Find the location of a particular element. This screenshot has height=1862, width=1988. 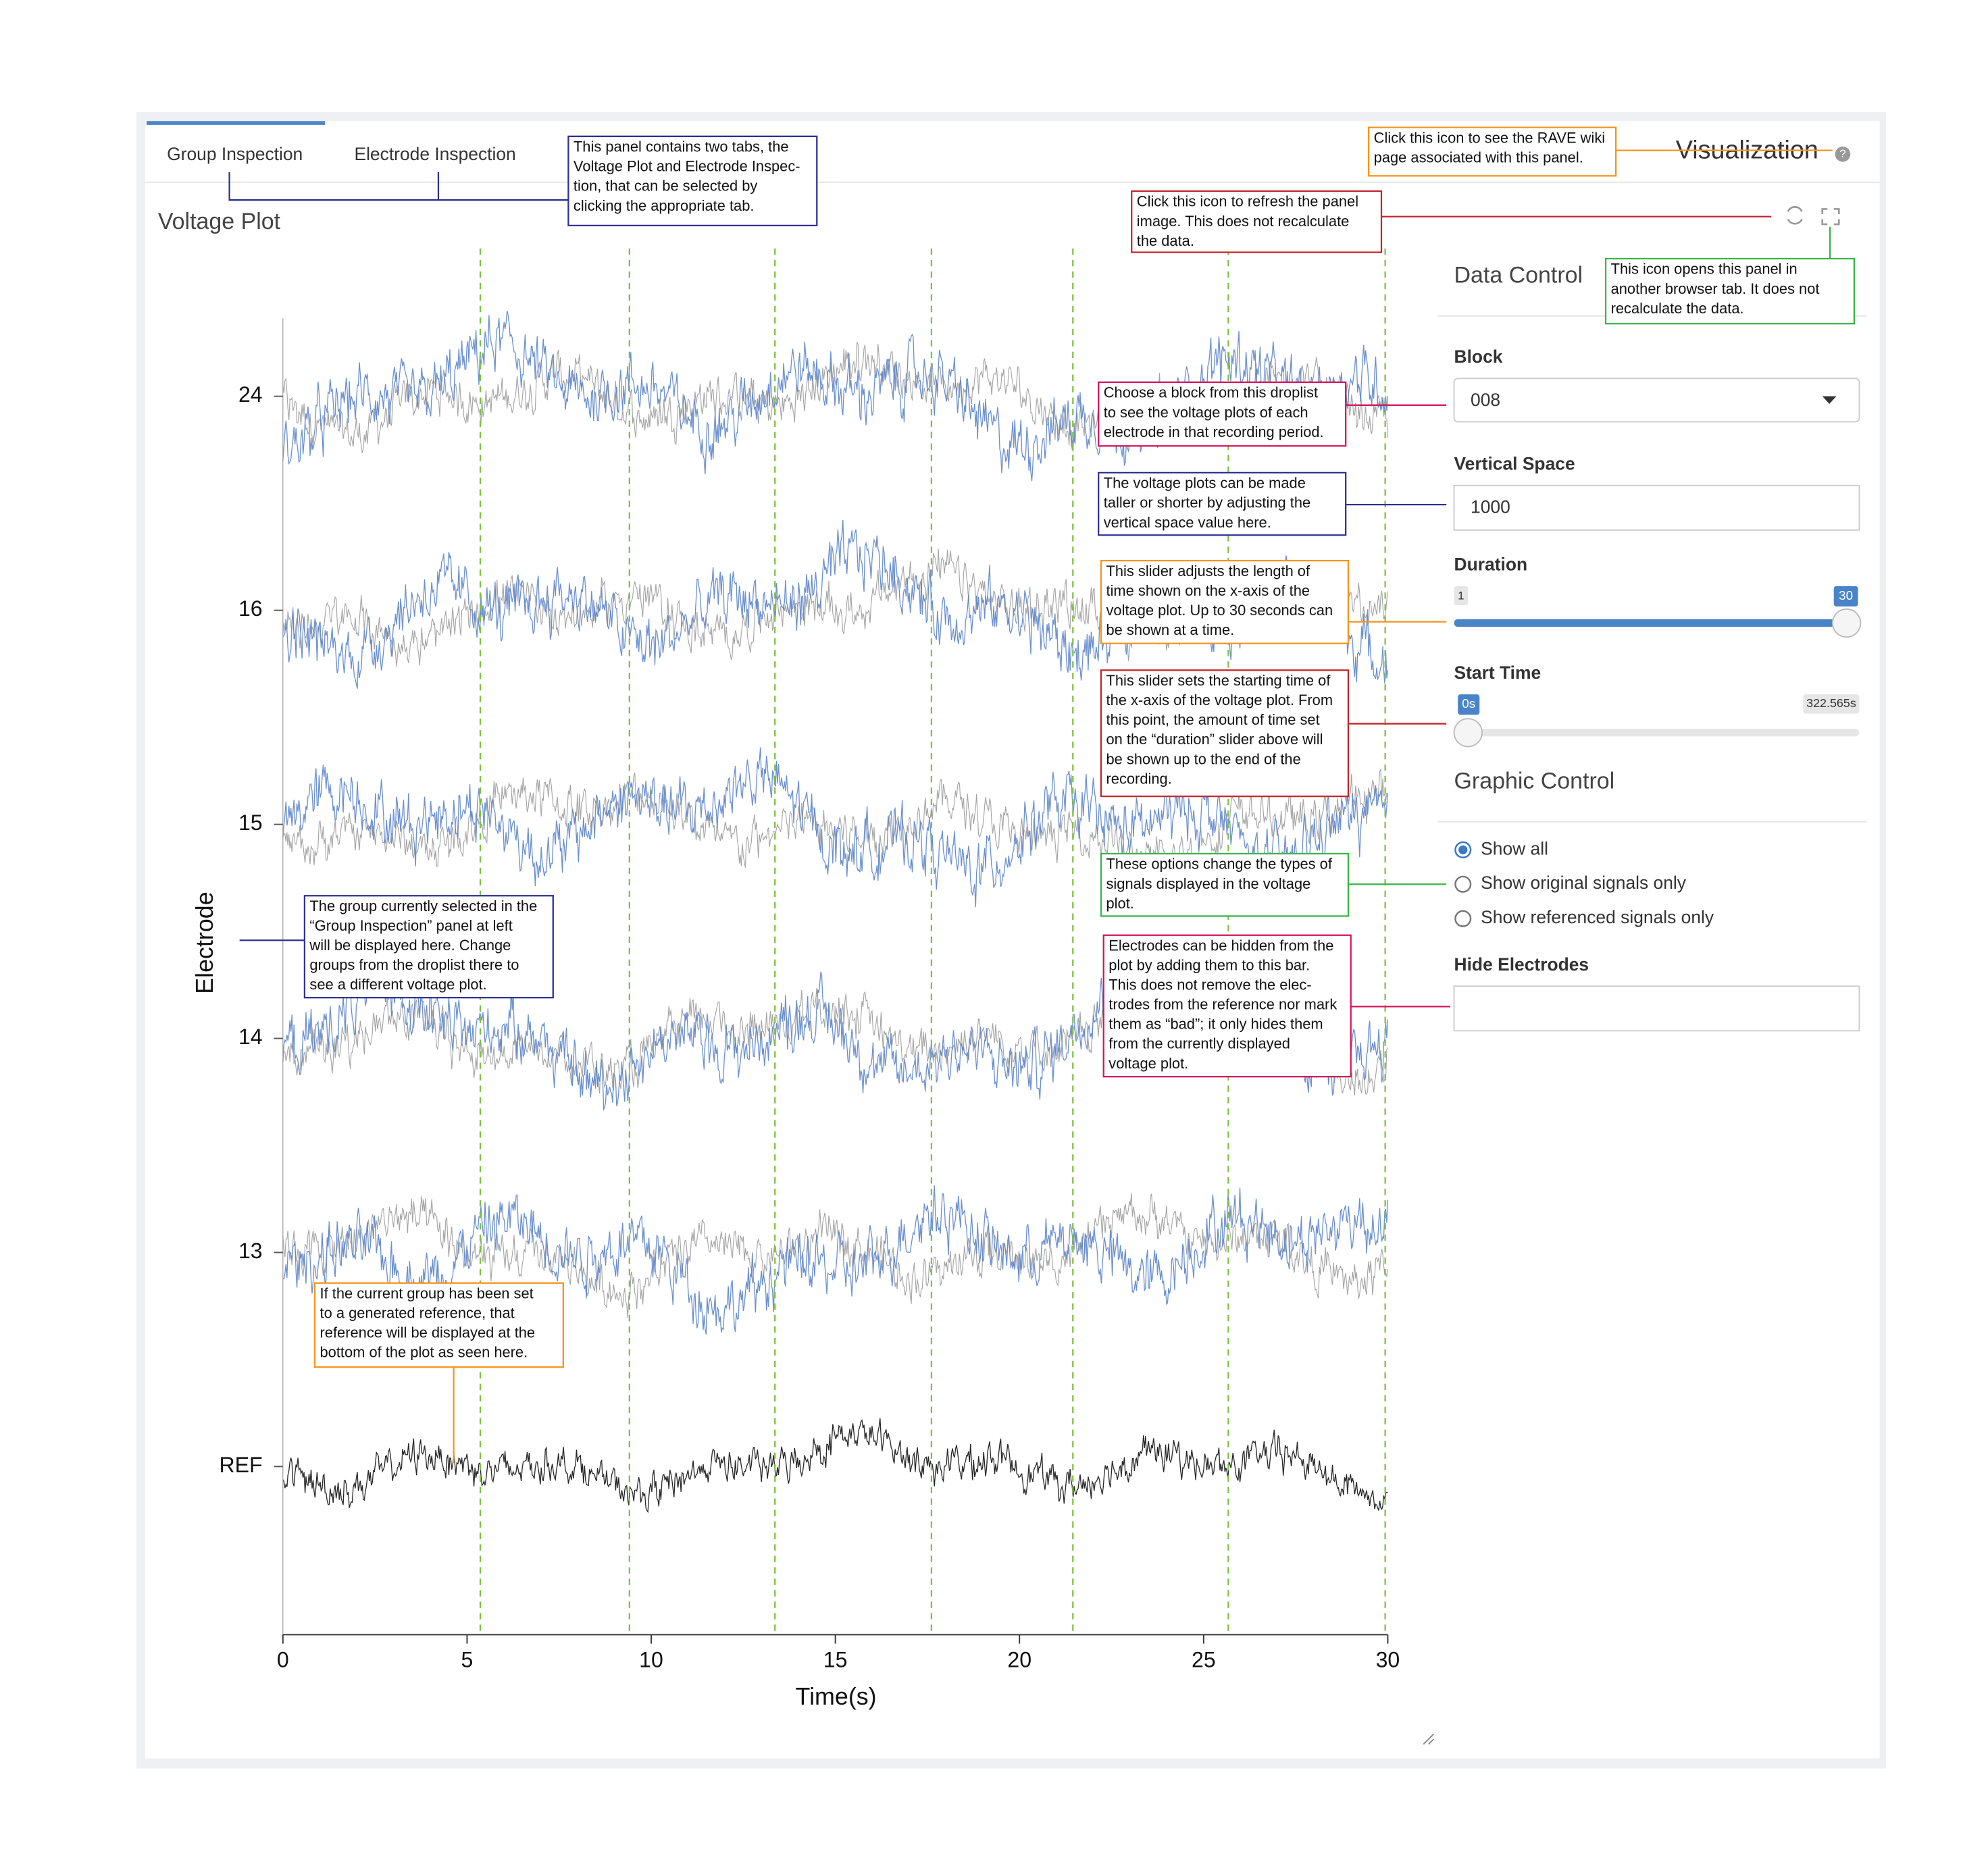

annotation-text: Click this icon to see the RAVE wiki is located at coordinates (1489, 137).